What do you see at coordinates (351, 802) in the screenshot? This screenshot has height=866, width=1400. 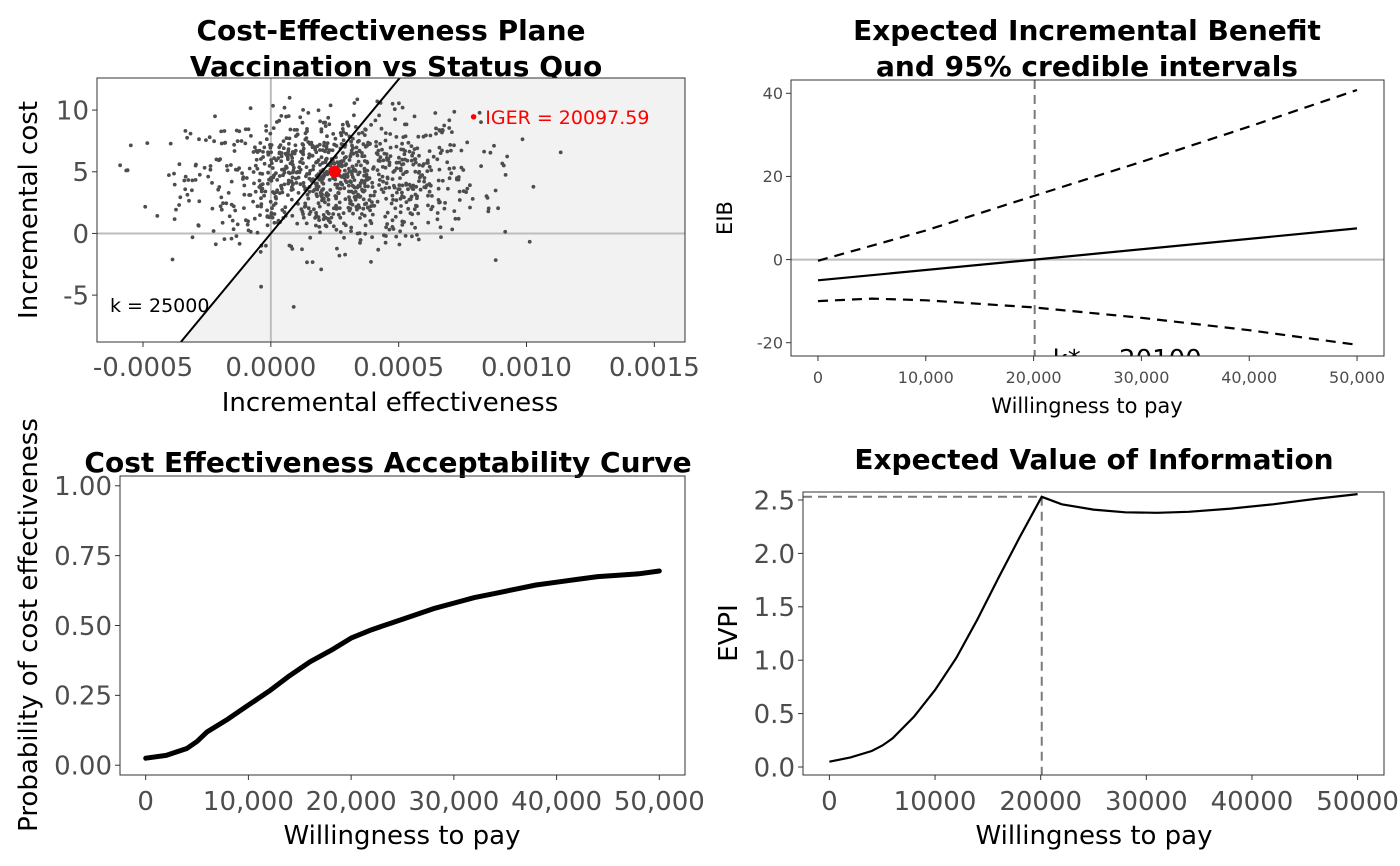 I see `ceac-x-tick-label: 20,000` at bounding box center [351, 802].